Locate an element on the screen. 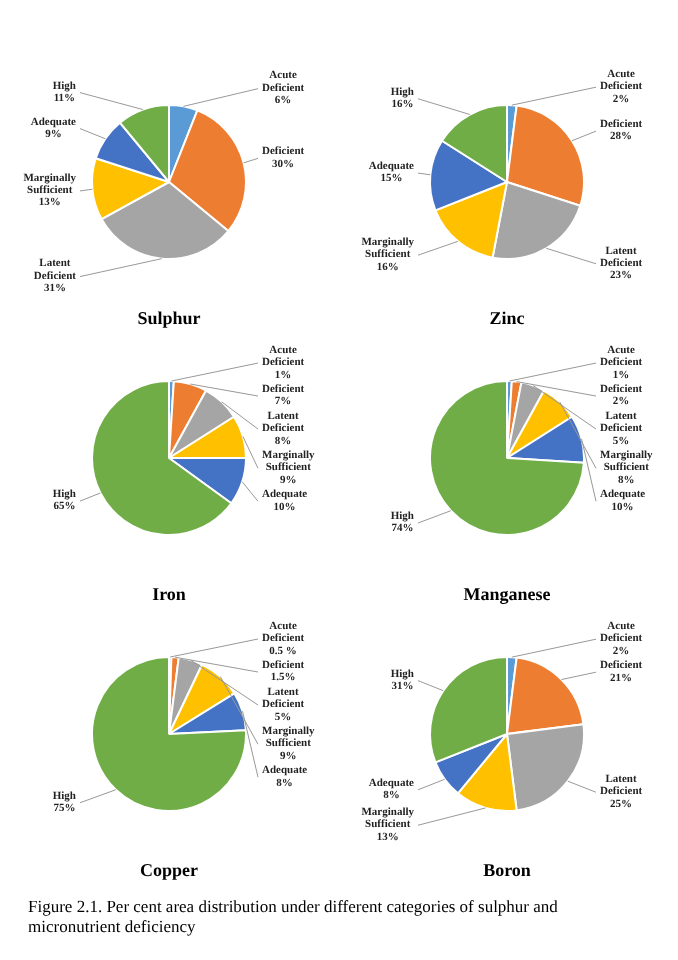  text: Manganese is located at coordinates (507, 594).